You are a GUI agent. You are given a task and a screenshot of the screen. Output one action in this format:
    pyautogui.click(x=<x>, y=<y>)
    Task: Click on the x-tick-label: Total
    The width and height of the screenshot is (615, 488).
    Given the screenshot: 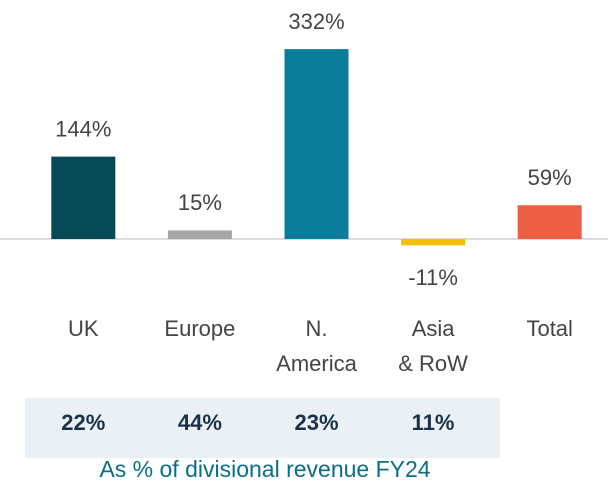 What is the action you would take?
    pyautogui.click(x=549, y=328)
    